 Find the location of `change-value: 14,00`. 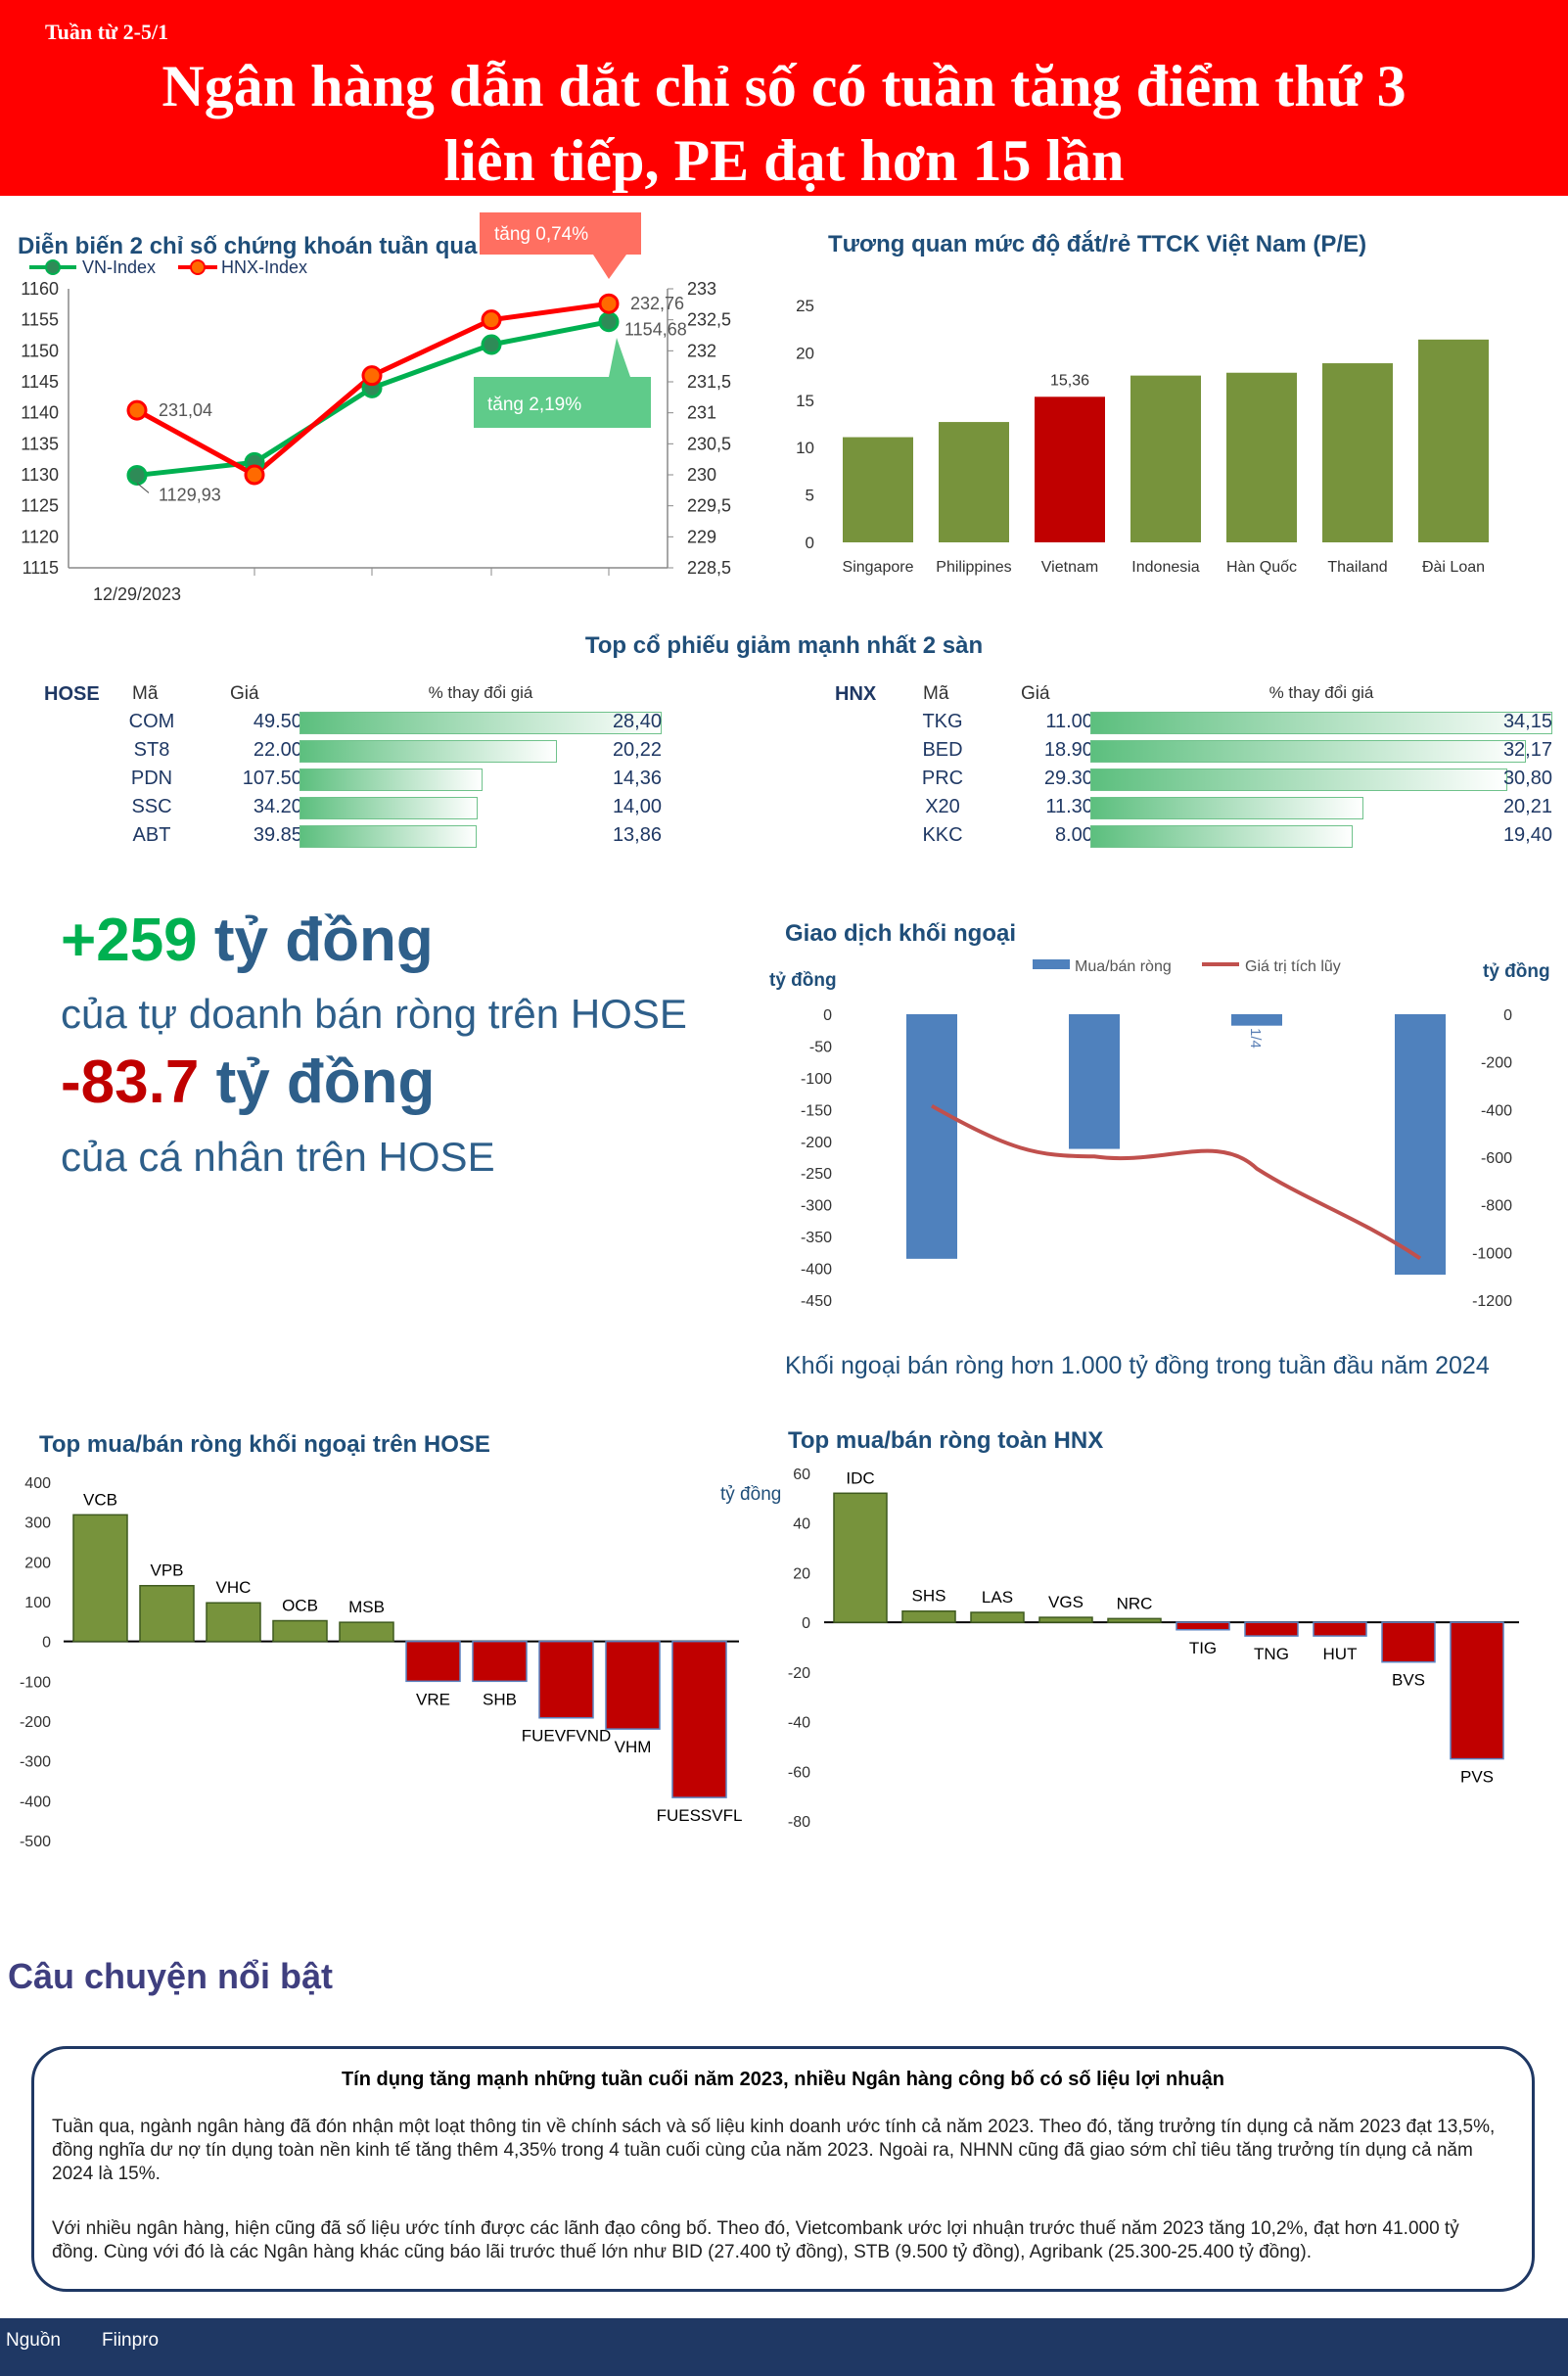

change-value: 14,00 is located at coordinates (637, 806).